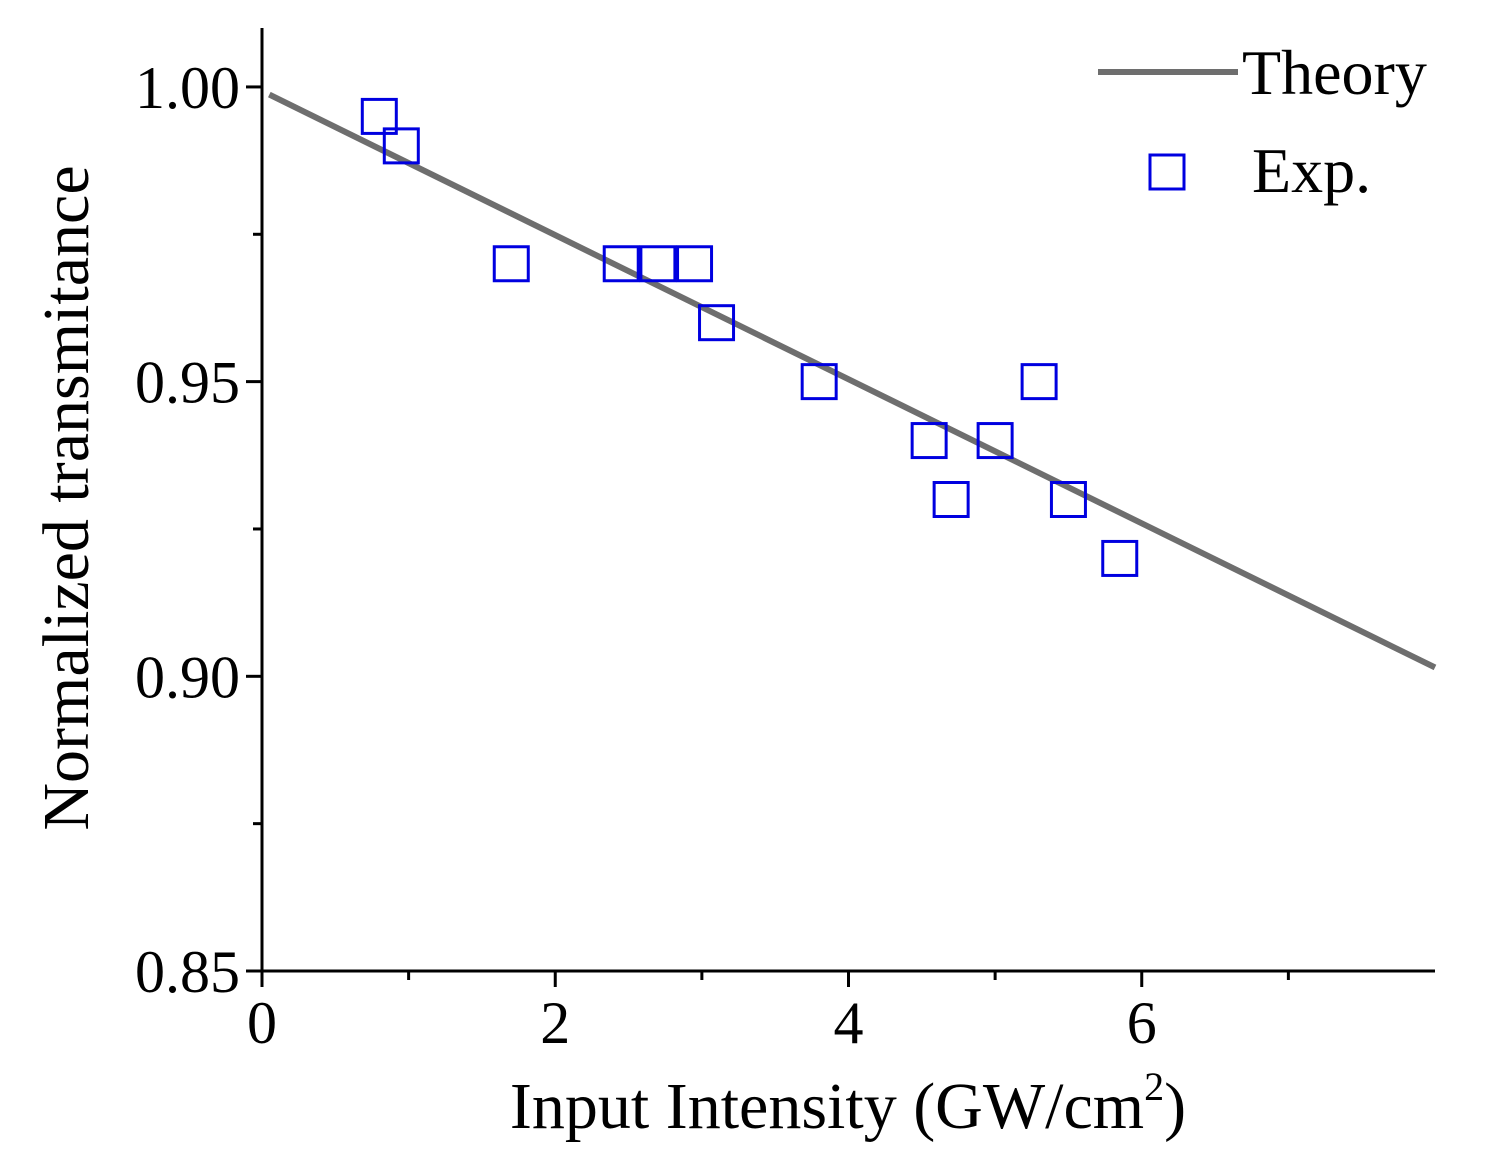 The image size is (1487, 1168). Describe the element at coordinates (1175, 1106) in the screenshot. I see `x-axis-label-close: )` at that location.